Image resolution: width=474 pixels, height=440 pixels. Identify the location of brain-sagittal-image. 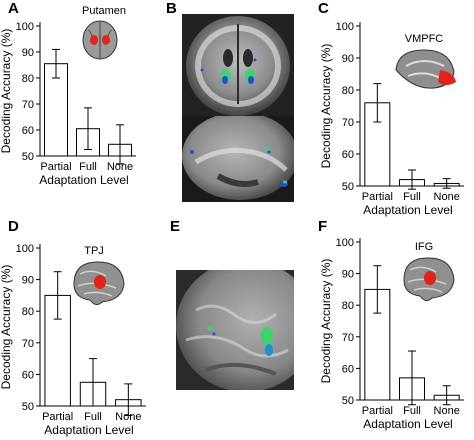
(238, 159).